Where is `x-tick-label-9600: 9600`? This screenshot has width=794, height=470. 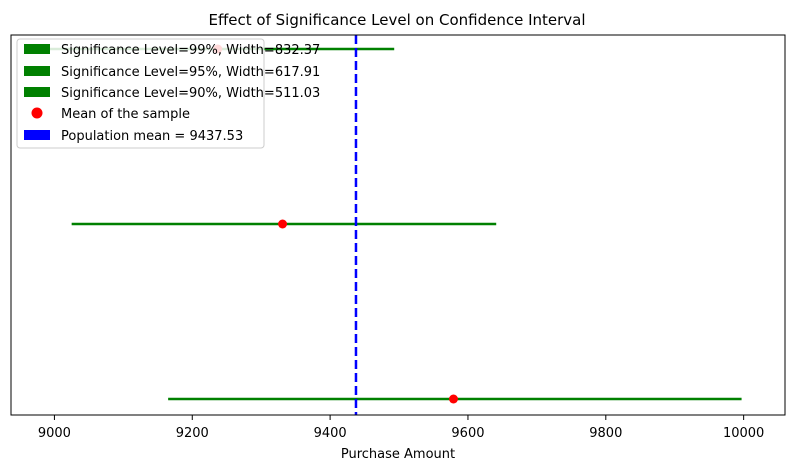
x-tick-label-9600: 9600 is located at coordinates (467, 433).